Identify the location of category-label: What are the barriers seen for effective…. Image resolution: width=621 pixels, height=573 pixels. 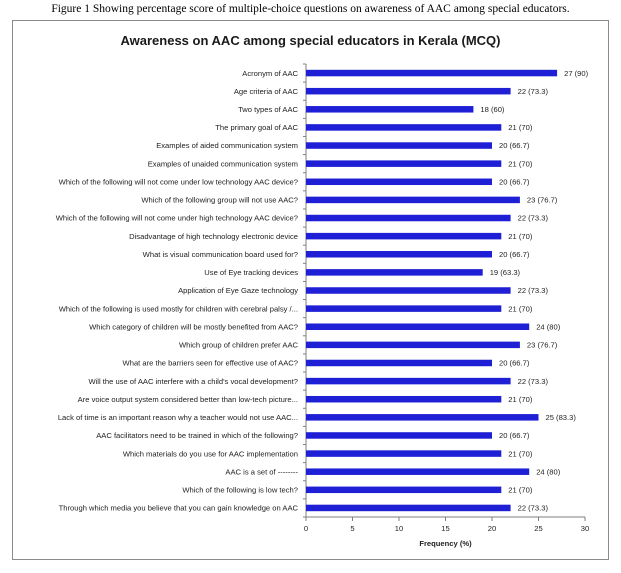
(210, 363).